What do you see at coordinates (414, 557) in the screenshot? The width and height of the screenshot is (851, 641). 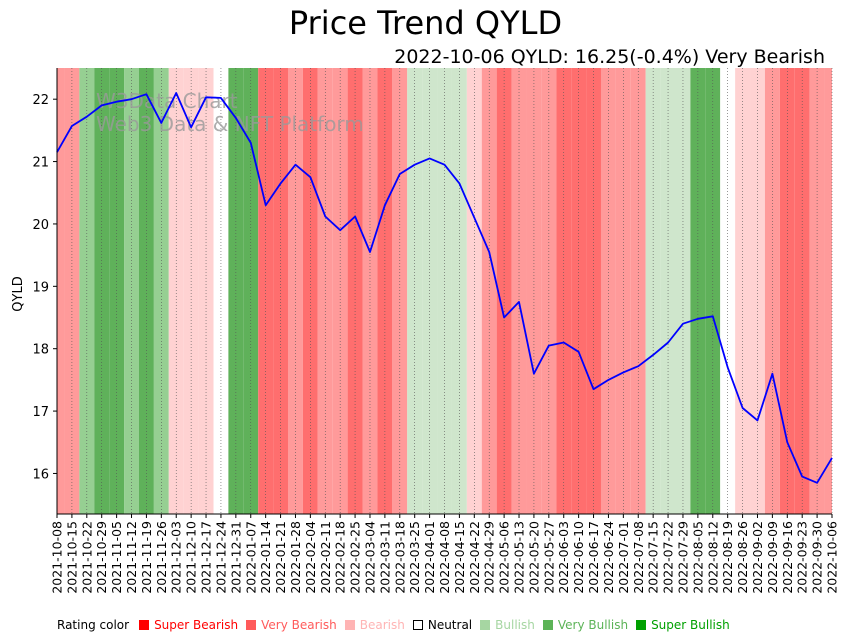 I see `x-tick-label: 2022-03-25` at bounding box center [414, 557].